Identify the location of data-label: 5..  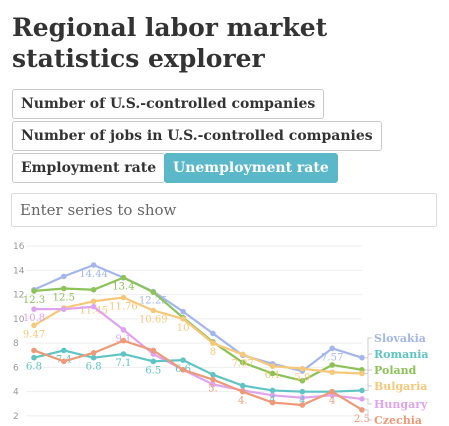
(213, 389).